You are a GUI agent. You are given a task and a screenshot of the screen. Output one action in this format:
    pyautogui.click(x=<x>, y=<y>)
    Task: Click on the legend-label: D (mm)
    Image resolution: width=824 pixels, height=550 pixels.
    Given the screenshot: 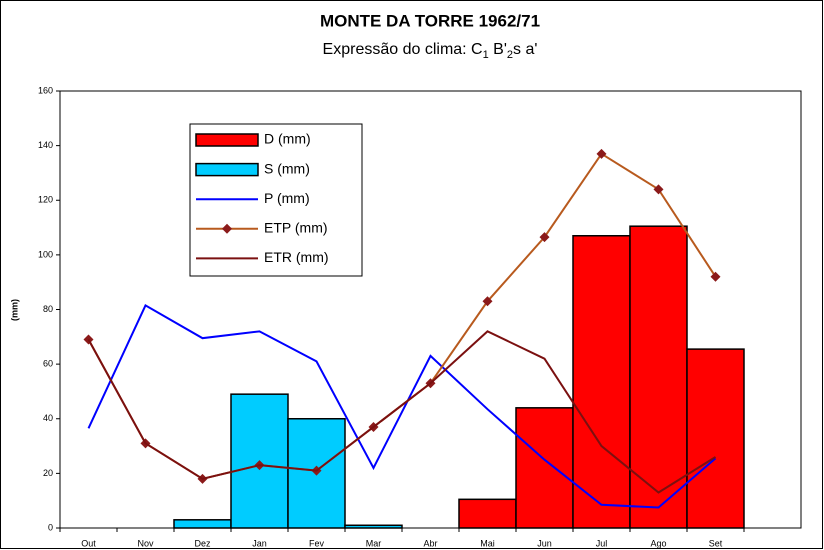 What is the action you would take?
    pyautogui.click(x=287, y=139)
    